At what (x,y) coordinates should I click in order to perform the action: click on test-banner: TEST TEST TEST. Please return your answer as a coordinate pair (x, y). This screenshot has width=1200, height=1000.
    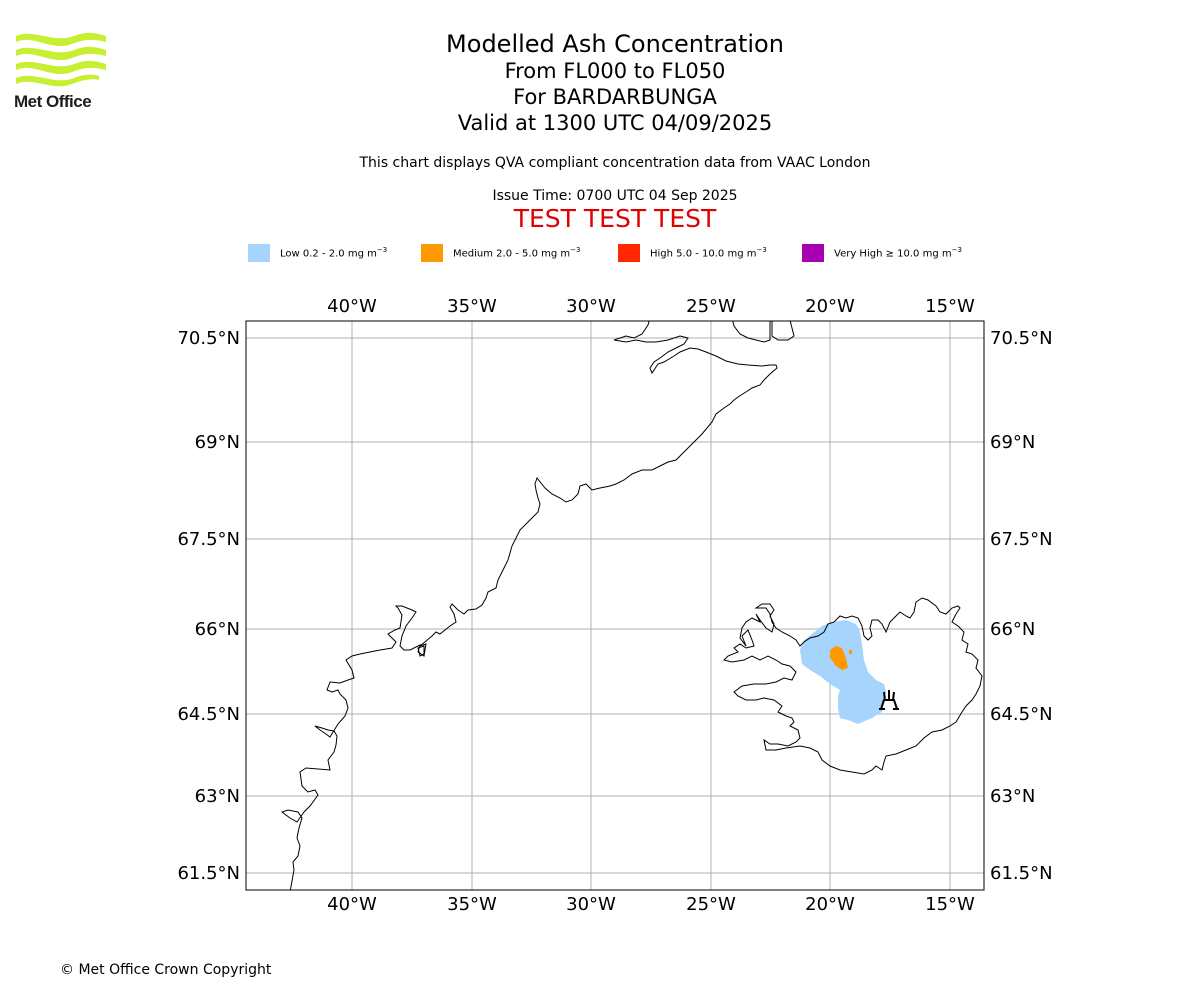
    Looking at the image, I should click on (615, 218).